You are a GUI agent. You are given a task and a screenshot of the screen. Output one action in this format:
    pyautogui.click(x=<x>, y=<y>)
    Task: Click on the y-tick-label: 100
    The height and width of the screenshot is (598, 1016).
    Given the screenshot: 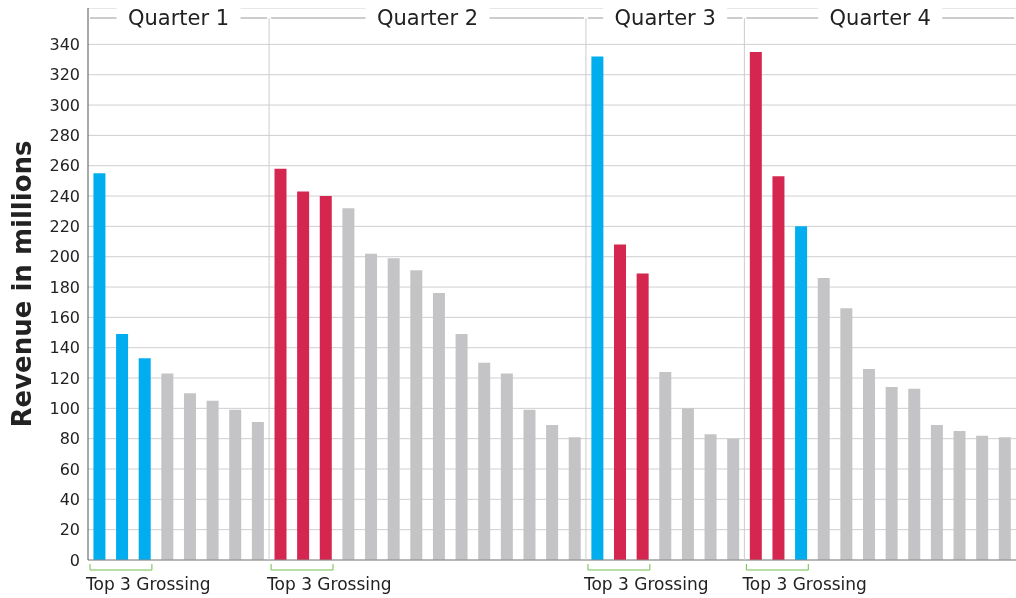 What is the action you would take?
    pyautogui.click(x=64, y=409)
    